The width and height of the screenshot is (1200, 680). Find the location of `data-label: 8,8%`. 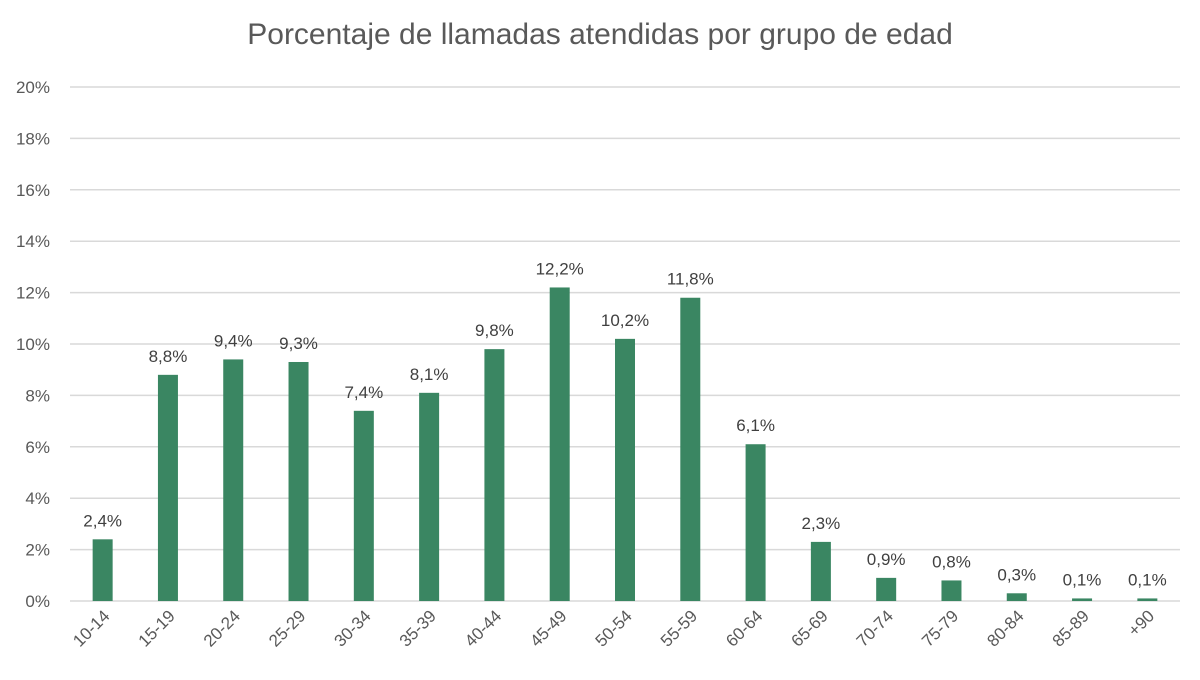

data-label: 8,8% is located at coordinates (168, 356).